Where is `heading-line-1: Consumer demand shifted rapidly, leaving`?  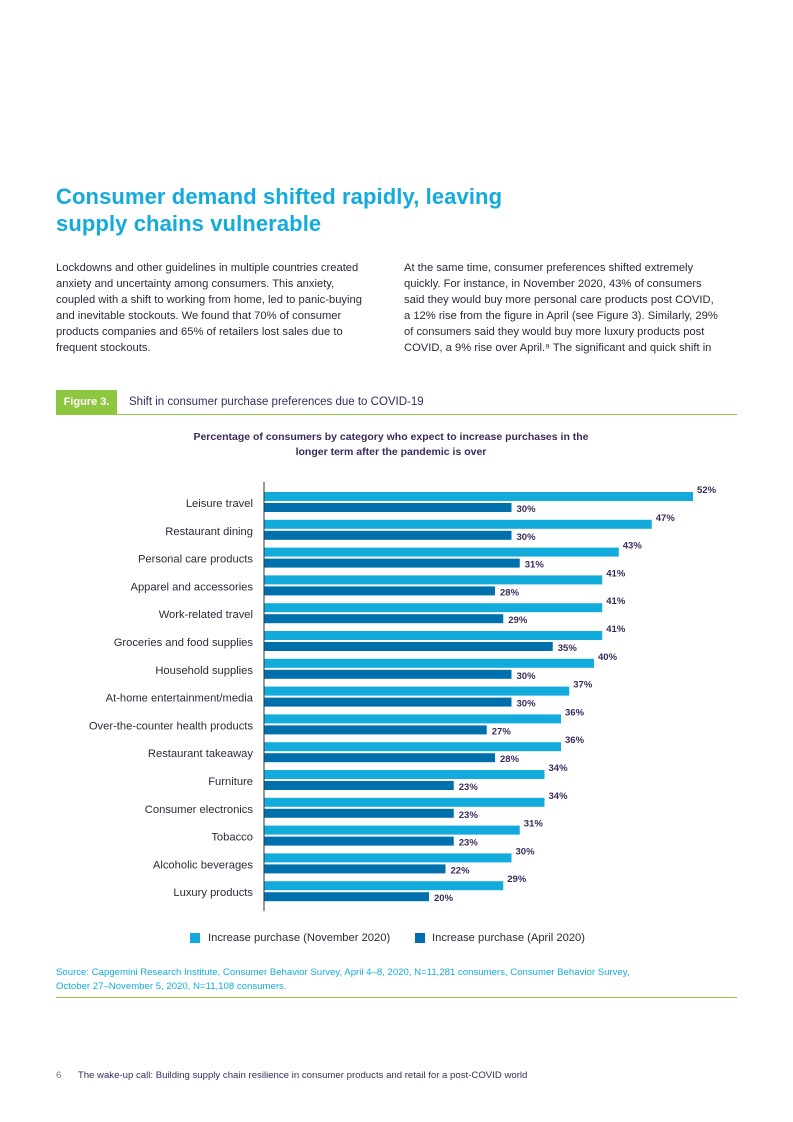
heading-line-1: Consumer demand shifted rapidly, leaving is located at coordinates (279, 196).